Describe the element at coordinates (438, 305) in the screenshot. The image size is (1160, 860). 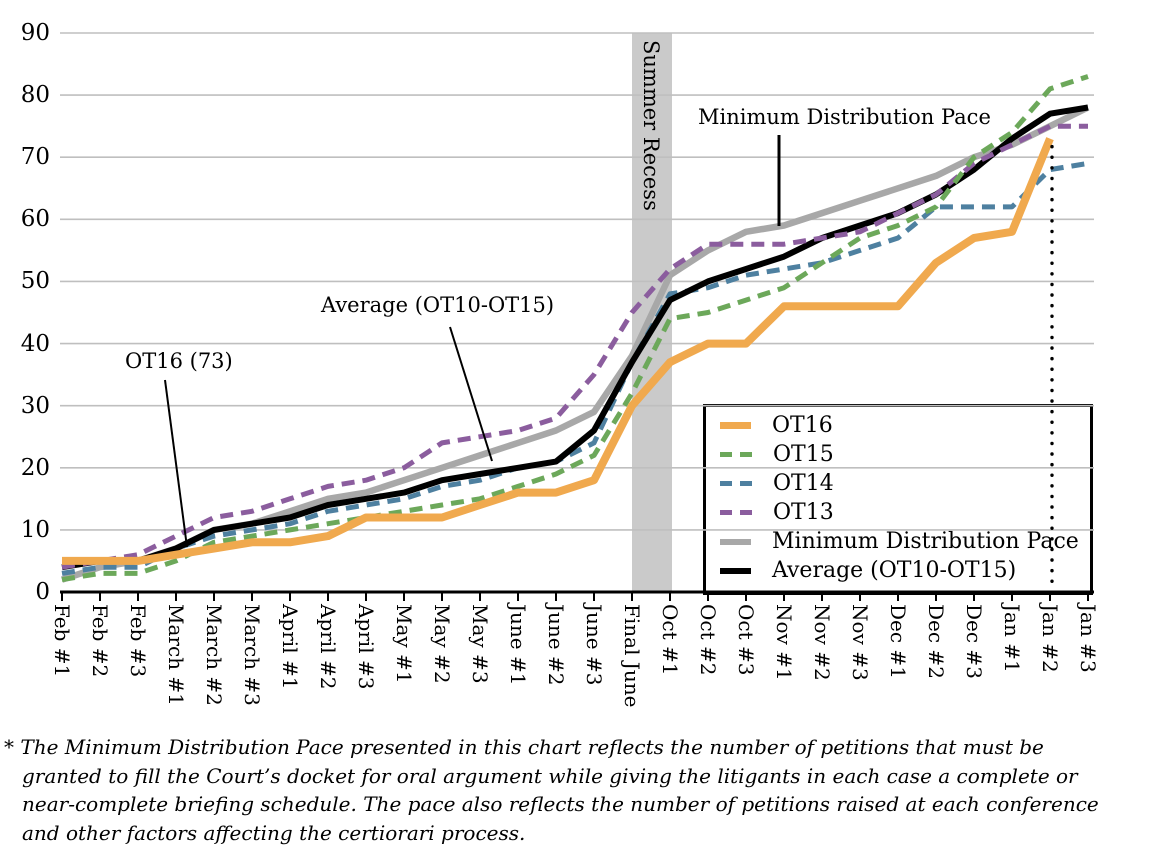
I see `annotation-average: Average (OT10-OT15)` at that location.